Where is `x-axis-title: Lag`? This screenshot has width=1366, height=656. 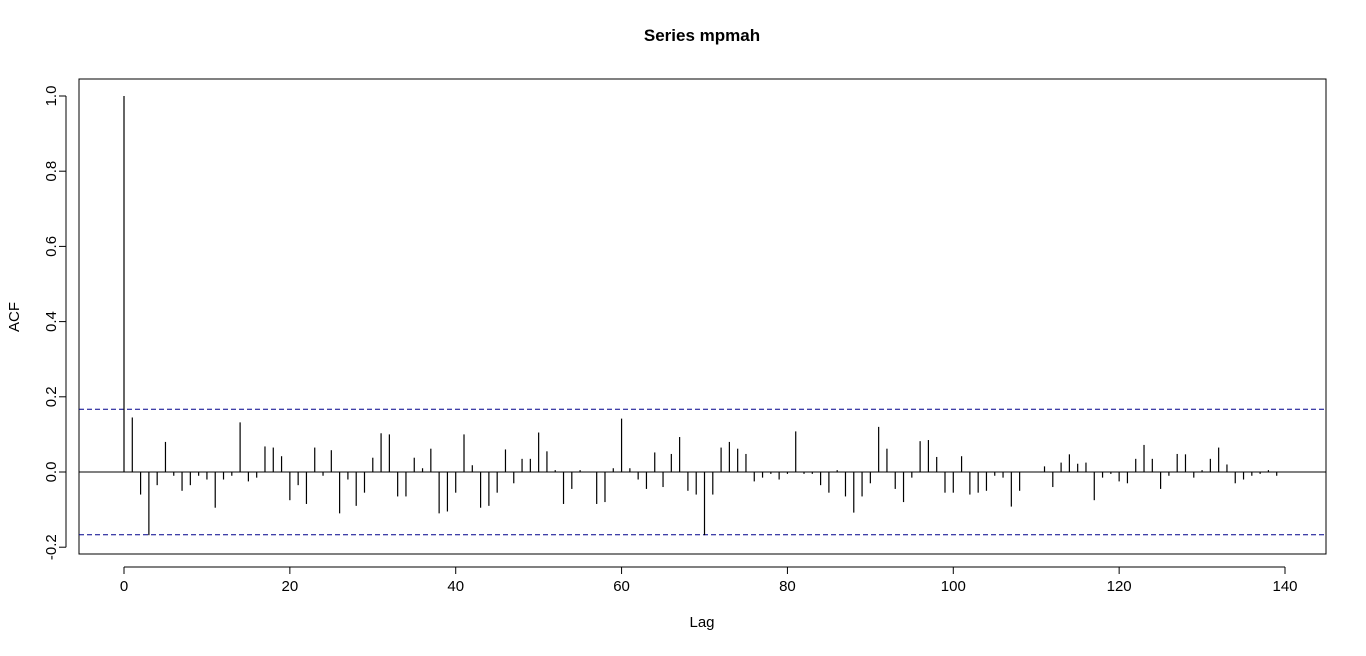
x-axis-title: Lag is located at coordinates (701, 622).